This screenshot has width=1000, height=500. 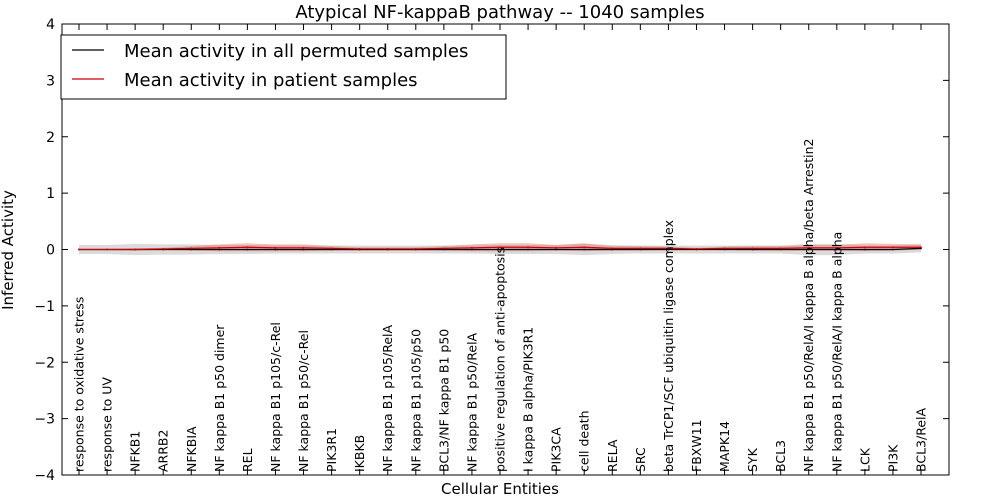 I want to click on x-category-label: IKBKB, so click(x=359, y=453).